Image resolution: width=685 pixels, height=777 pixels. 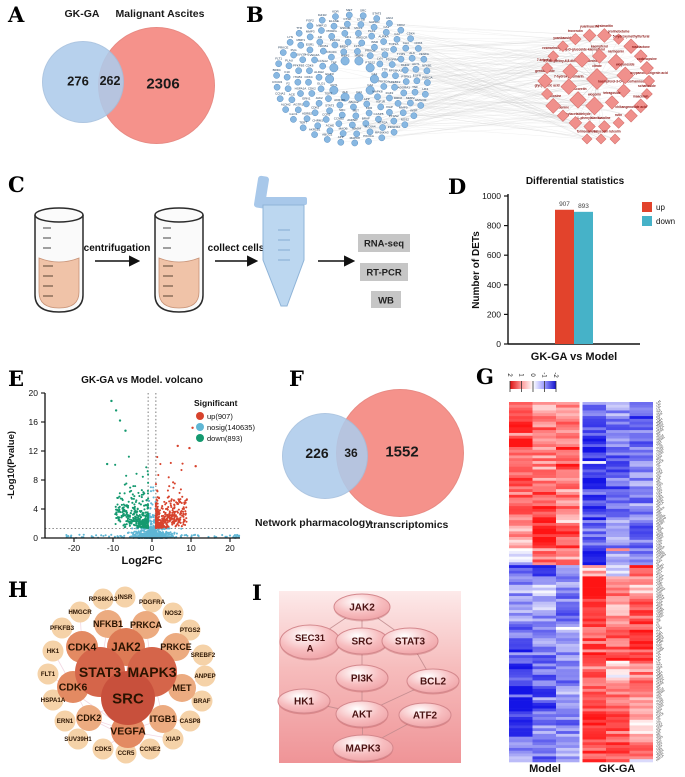 I want to click on target-gene-label: AKR1B1, so click(x=315, y=129).